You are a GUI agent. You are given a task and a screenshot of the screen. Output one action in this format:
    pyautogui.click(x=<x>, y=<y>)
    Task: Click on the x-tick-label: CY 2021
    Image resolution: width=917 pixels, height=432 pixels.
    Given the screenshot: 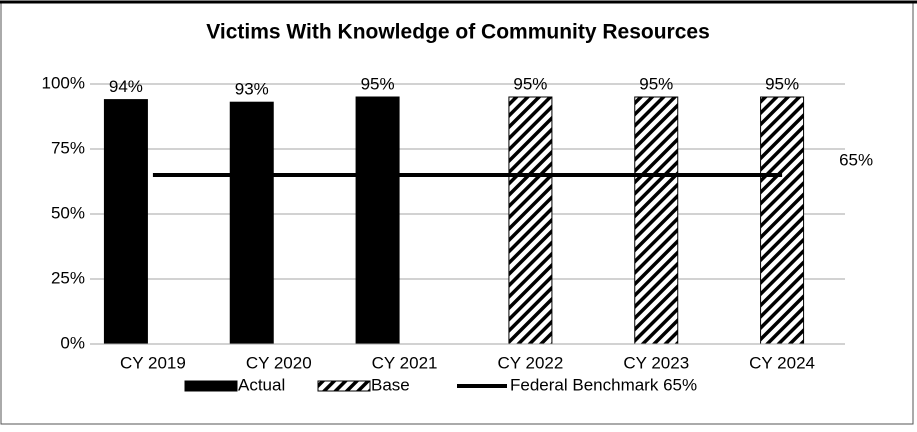 What is the action you would take?
    pyautogui.click(x=405, y=362)
    